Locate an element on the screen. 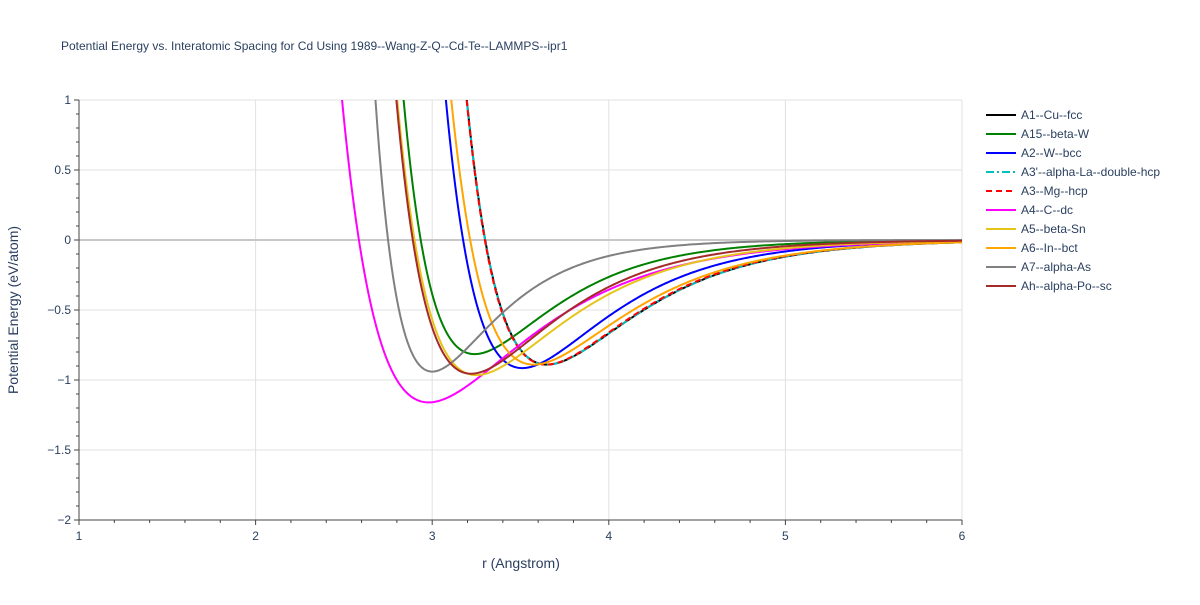 The image size is (1200, 605). legend-item: A15--beta-W is located at coordinates (1038, 134).